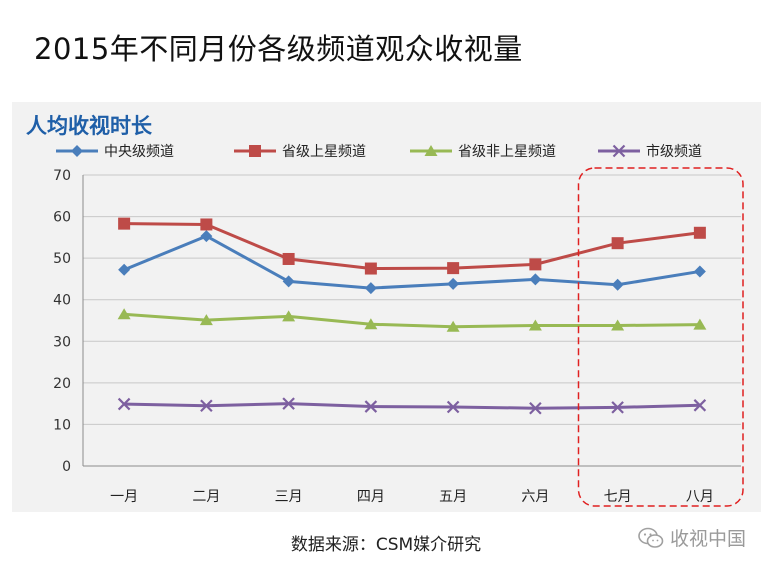  I want to click on legend-item: 省级非上星频道, so click(483, 152).